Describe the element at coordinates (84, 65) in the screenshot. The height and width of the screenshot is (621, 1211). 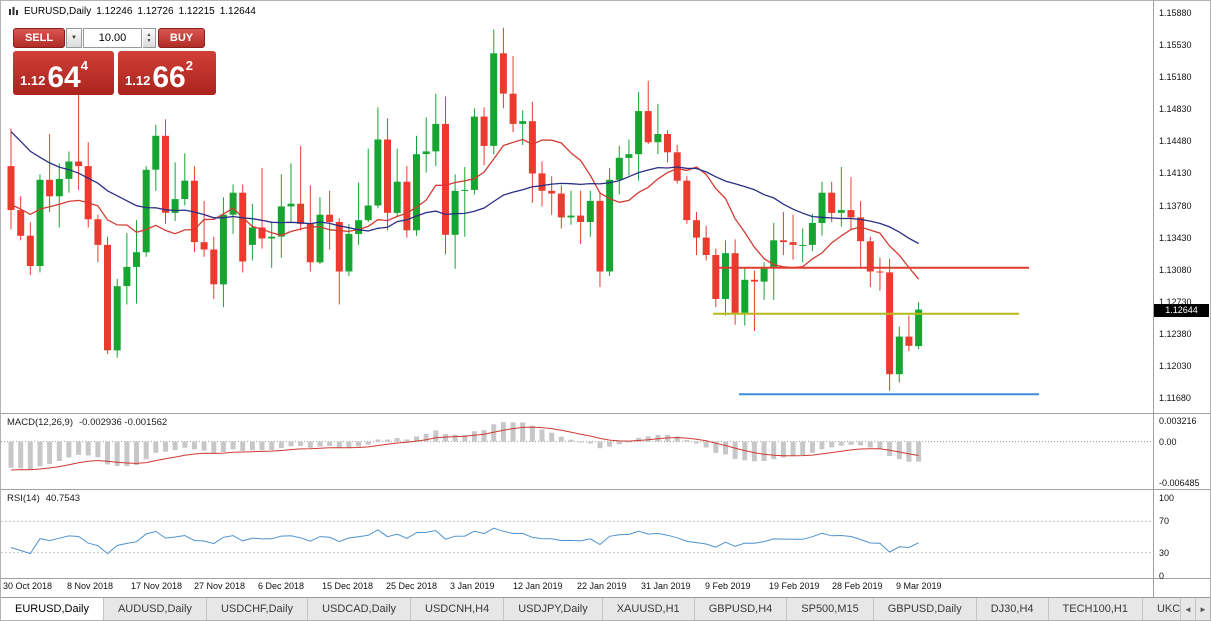
I see `sell-price-point: 4` at that location.